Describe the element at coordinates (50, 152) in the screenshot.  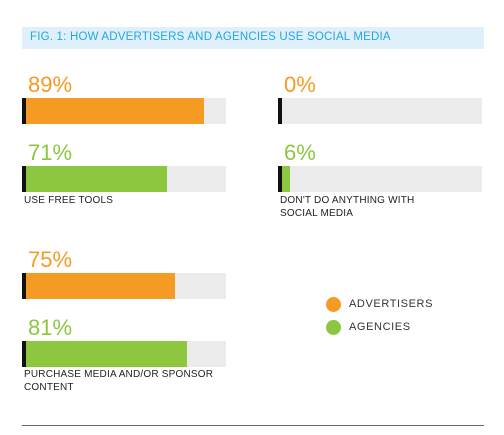
I see `data-label-agencies: 71%` at that location.